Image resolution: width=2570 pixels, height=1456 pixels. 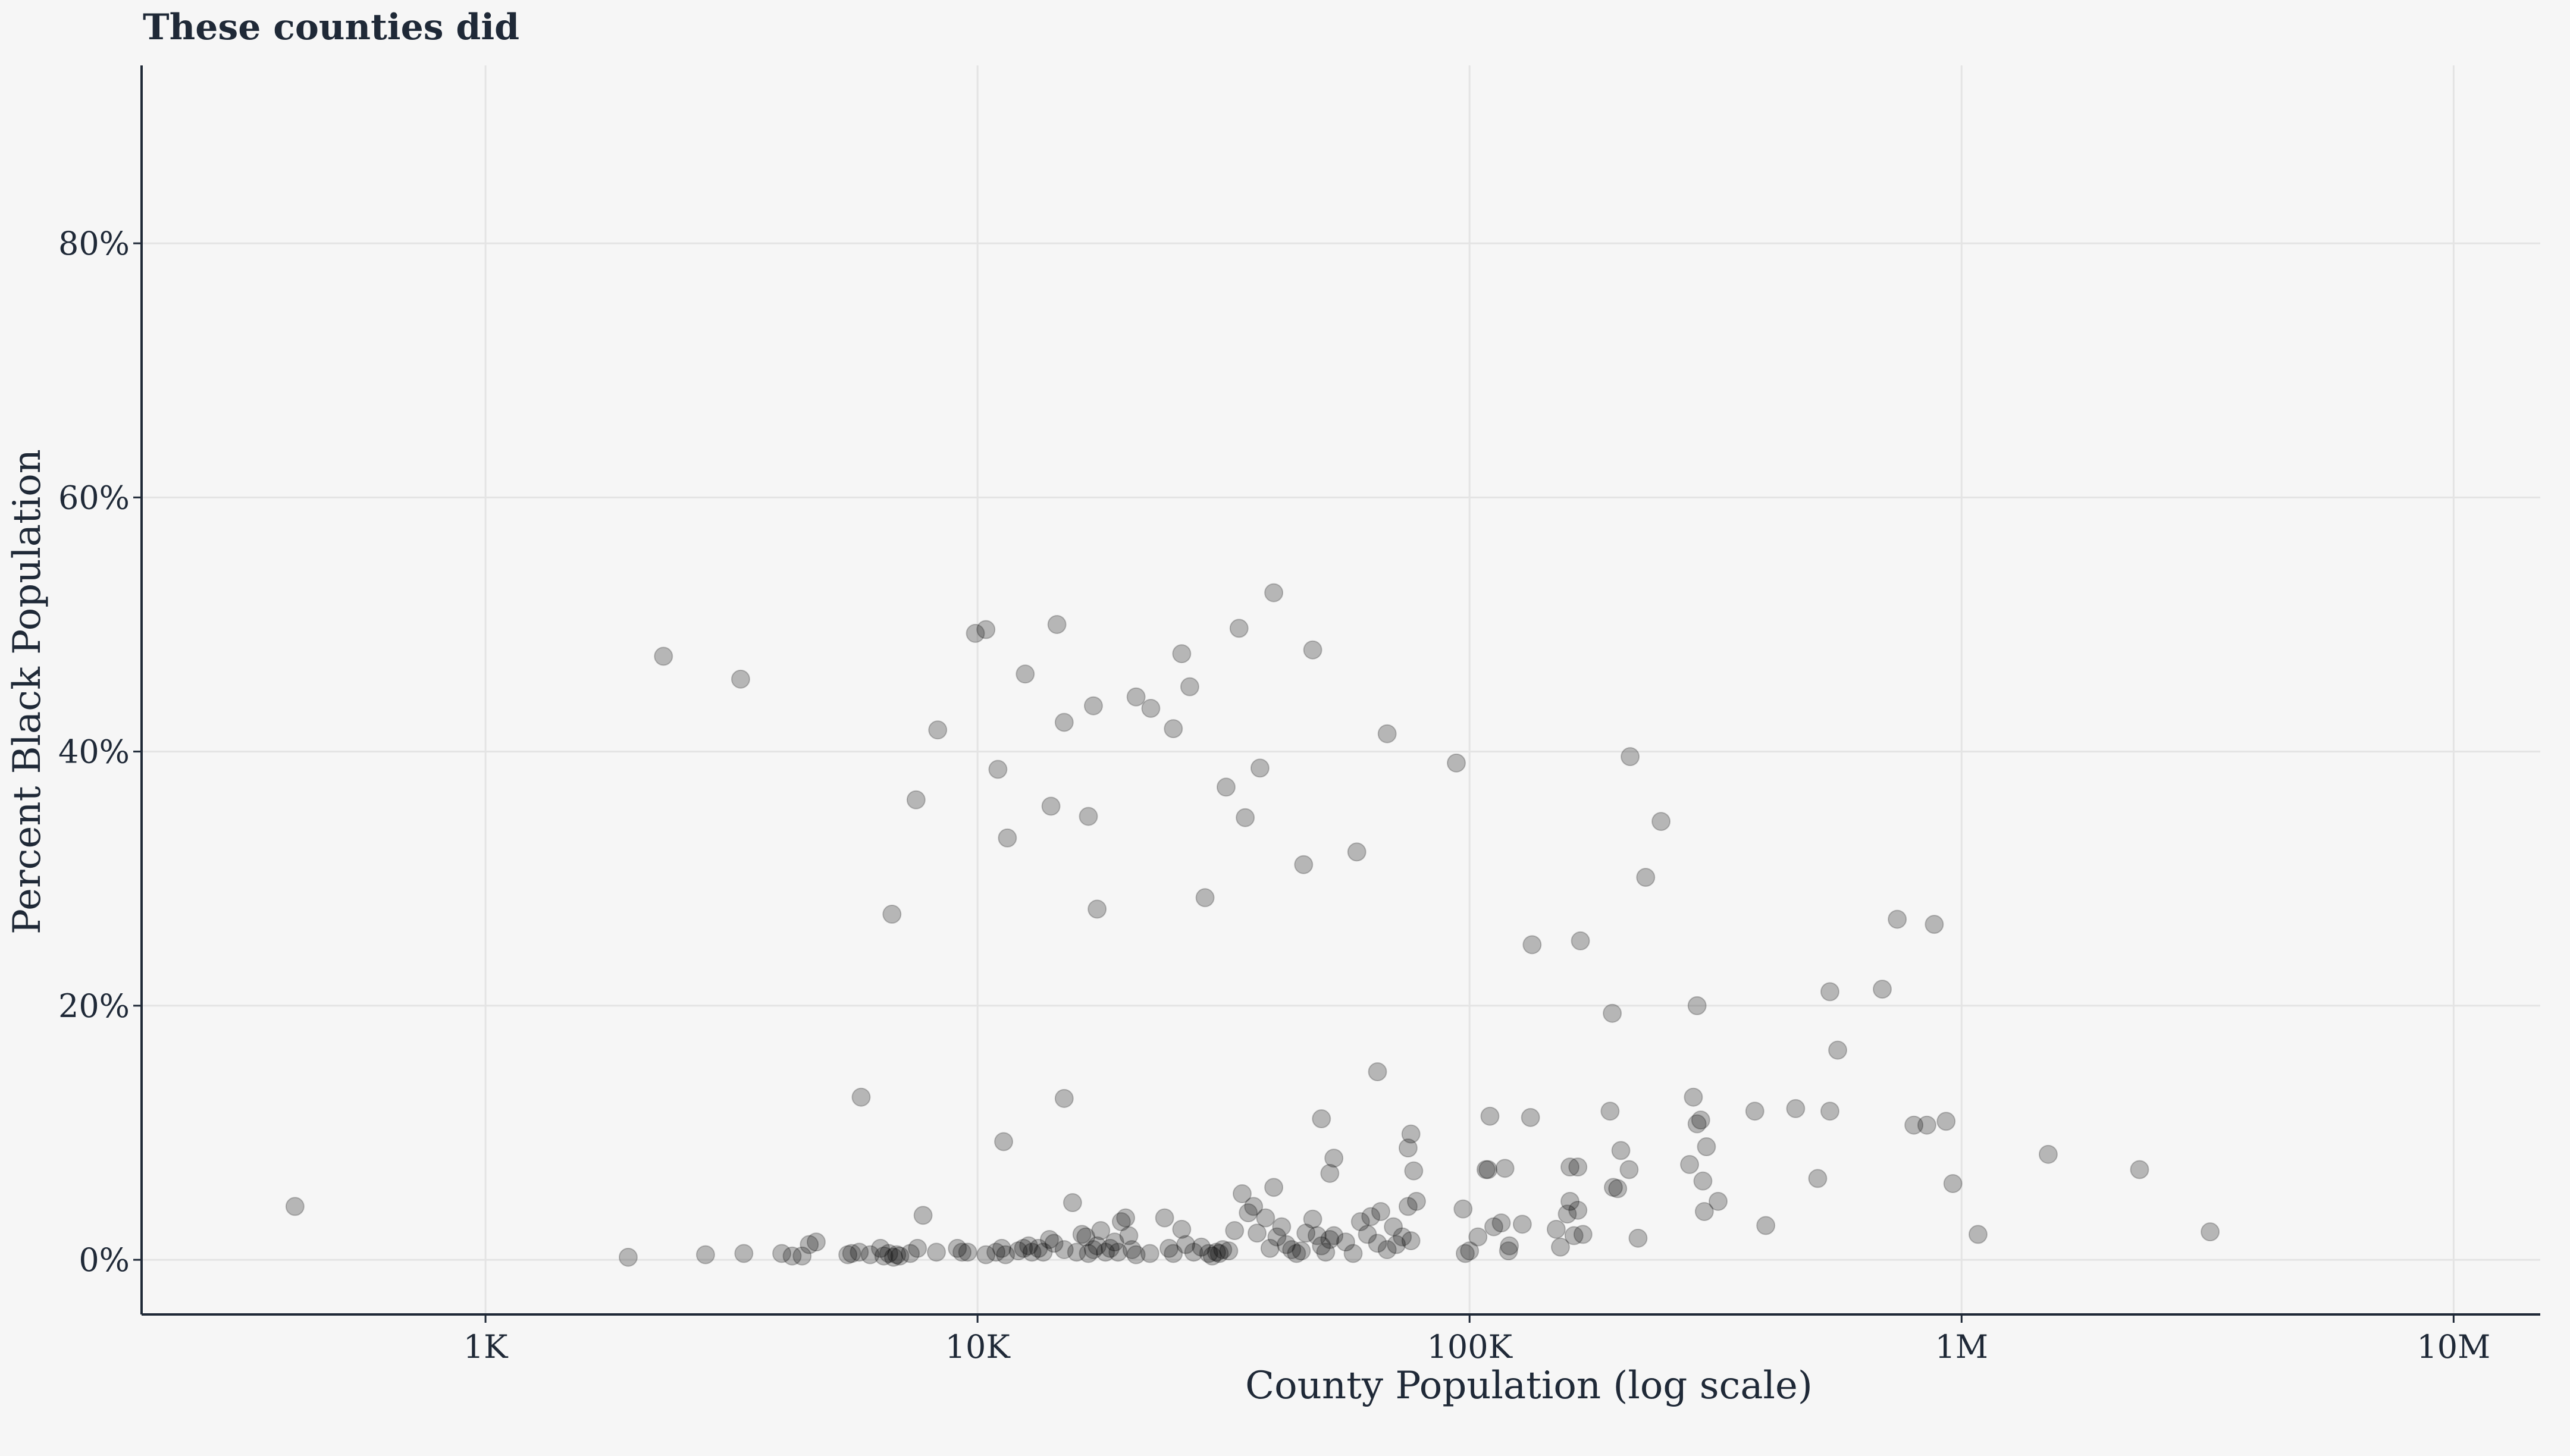 What do you see at coordinates (94, 497) in the screenshot?
I see `y-tick-label: 60%` at bounding box center [94, 497].